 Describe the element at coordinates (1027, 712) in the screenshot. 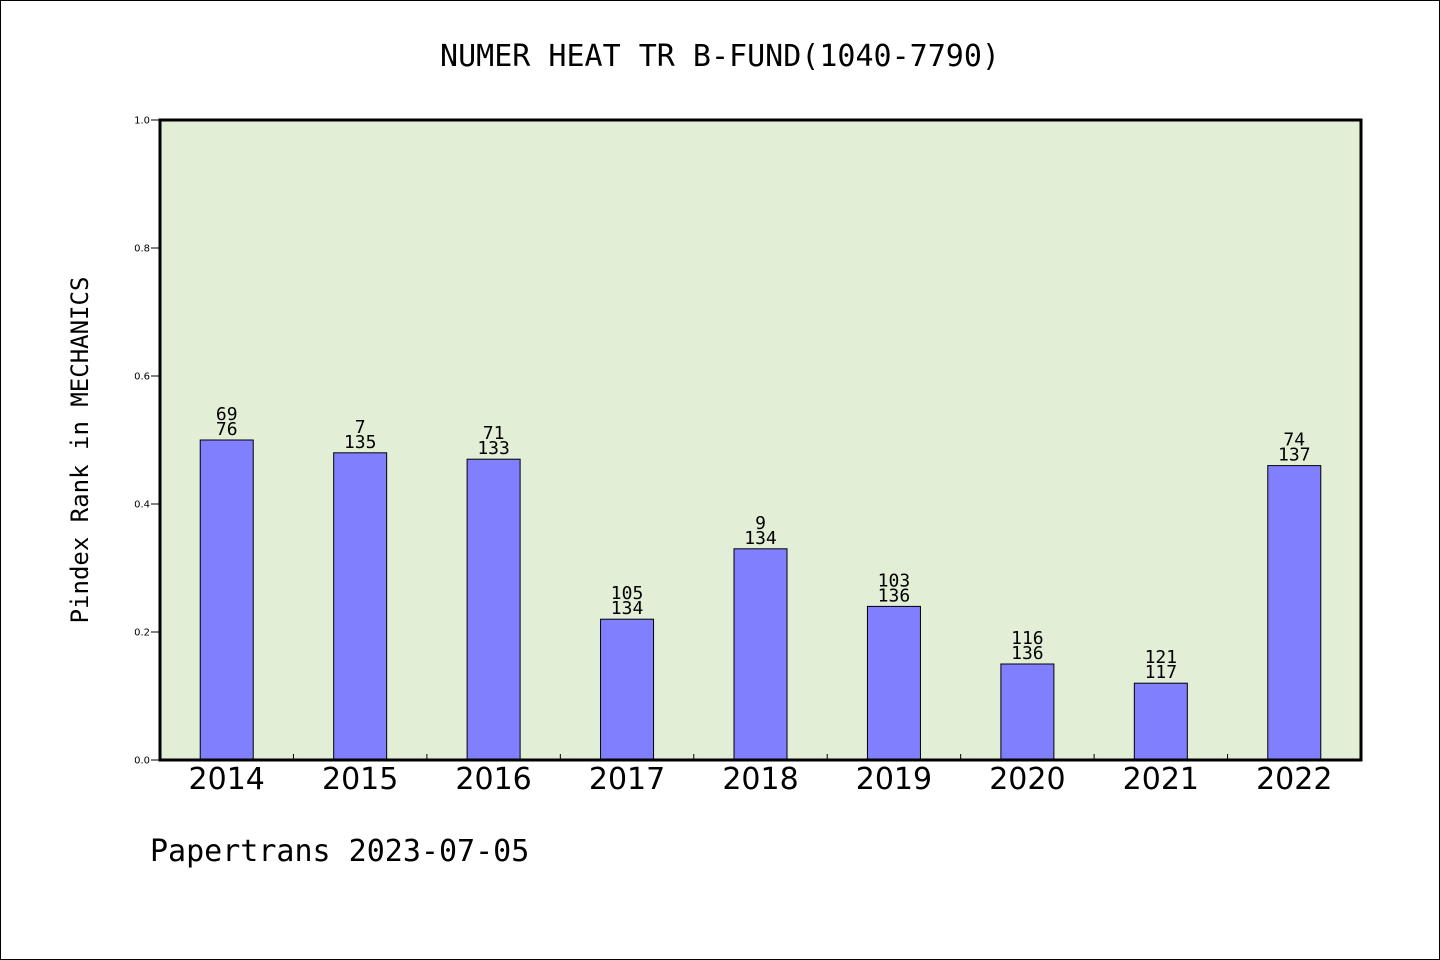

I see `bar-2020` at that location.